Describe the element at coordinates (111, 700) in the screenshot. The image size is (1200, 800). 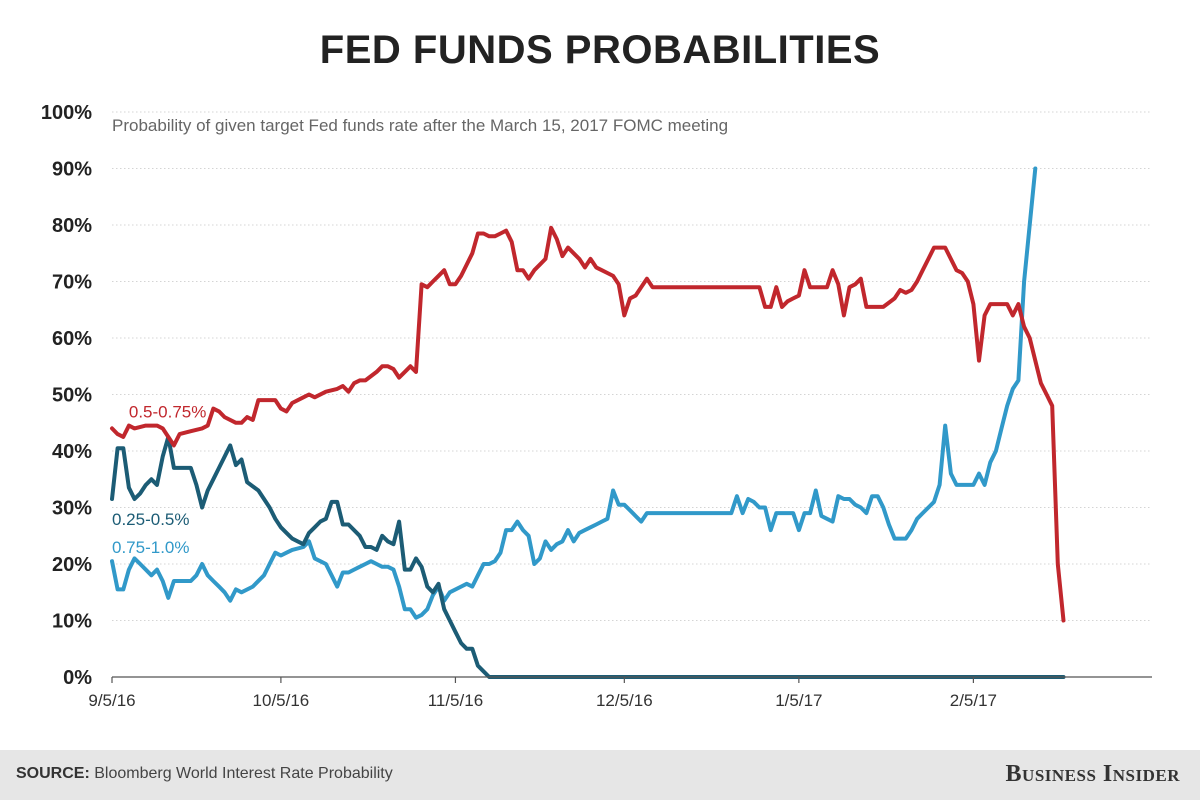
I see `x-tick-label: 9/5/16` at that location.